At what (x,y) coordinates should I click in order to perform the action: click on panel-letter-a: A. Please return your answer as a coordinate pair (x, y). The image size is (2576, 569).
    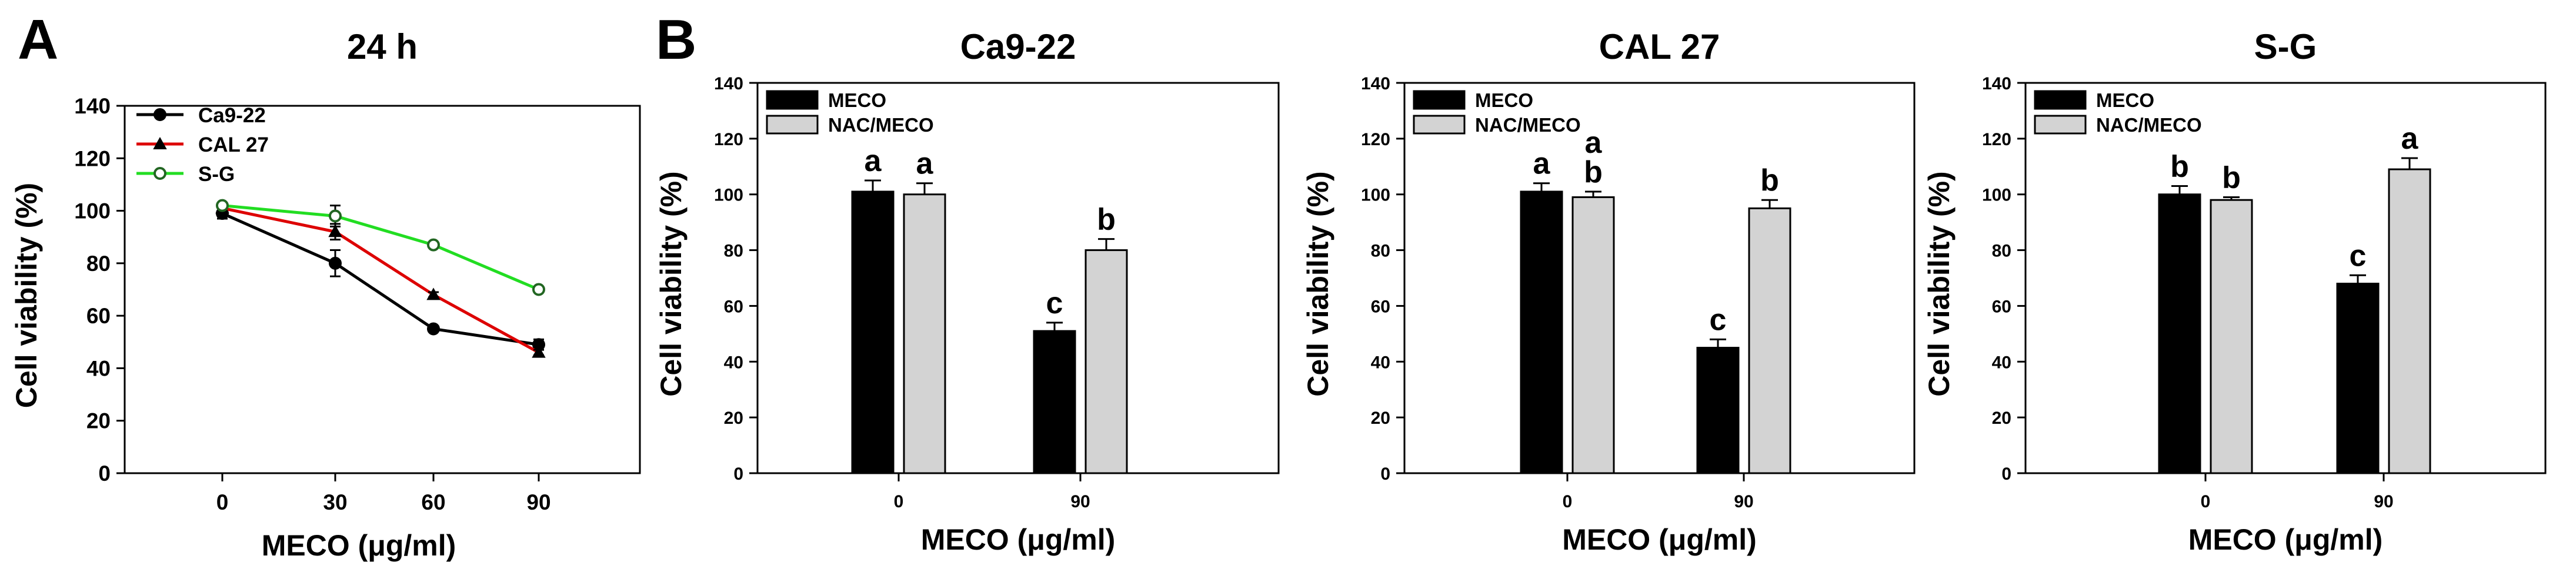
    Looking at the image, I should click on (38, 39).